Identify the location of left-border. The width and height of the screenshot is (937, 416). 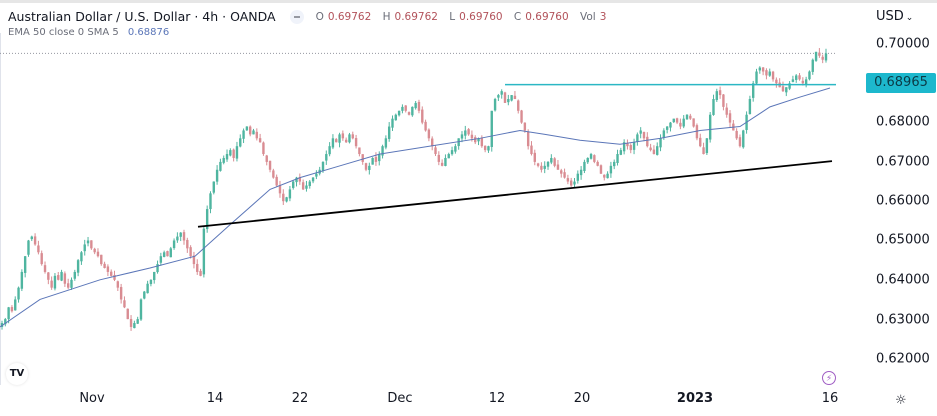
(0, 209).